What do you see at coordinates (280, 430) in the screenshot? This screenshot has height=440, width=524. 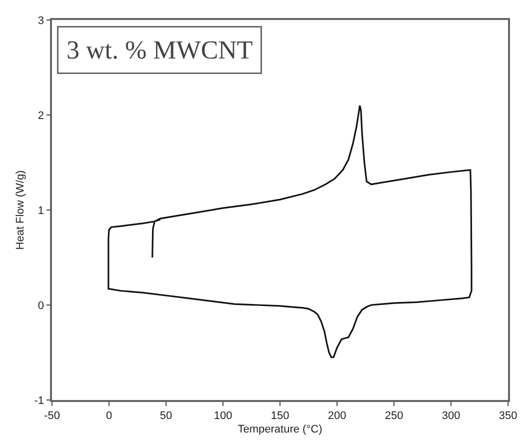 I see `x-axis-title: Temperature (°C)` at bounding box center [280, 430].